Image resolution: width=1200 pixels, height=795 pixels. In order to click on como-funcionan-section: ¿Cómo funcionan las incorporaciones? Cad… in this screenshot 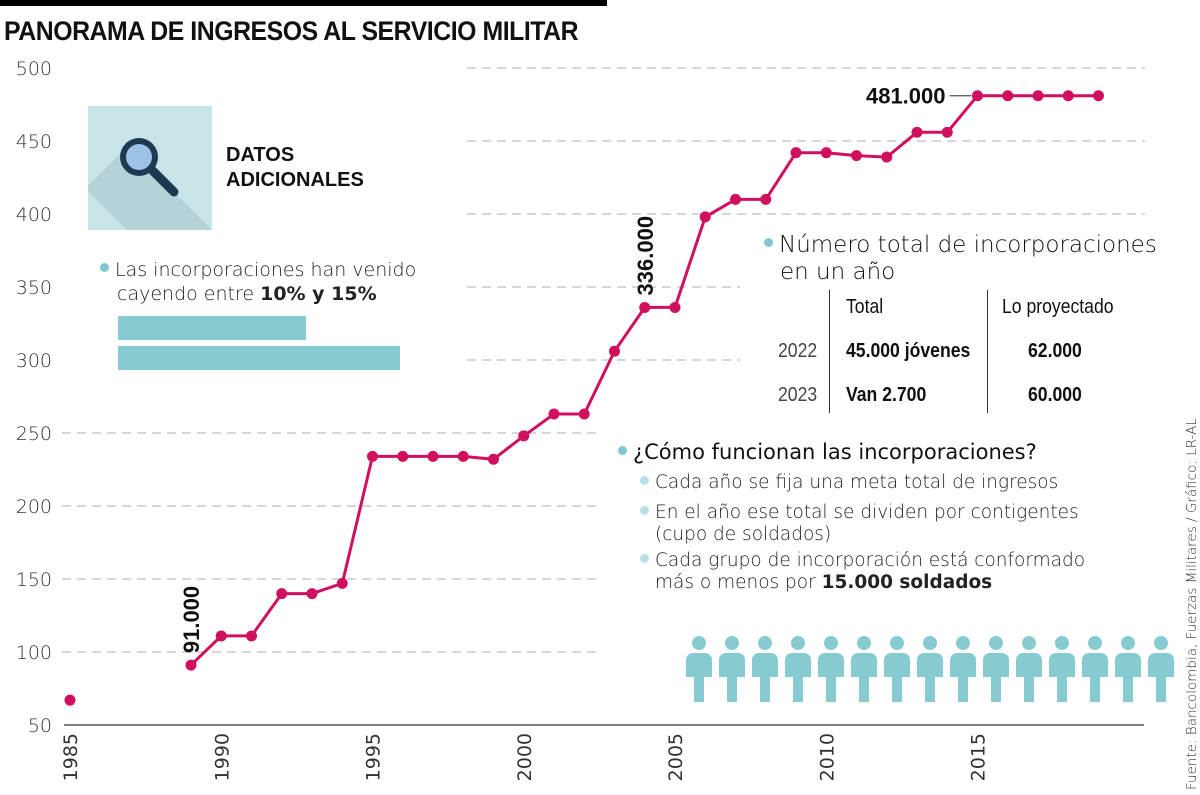, I will do `click(851, 517)`.